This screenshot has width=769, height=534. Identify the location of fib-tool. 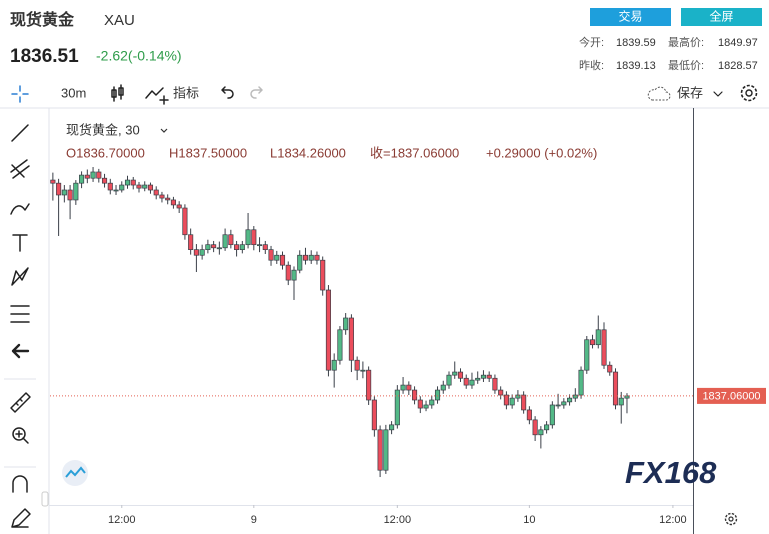
(20, 169).